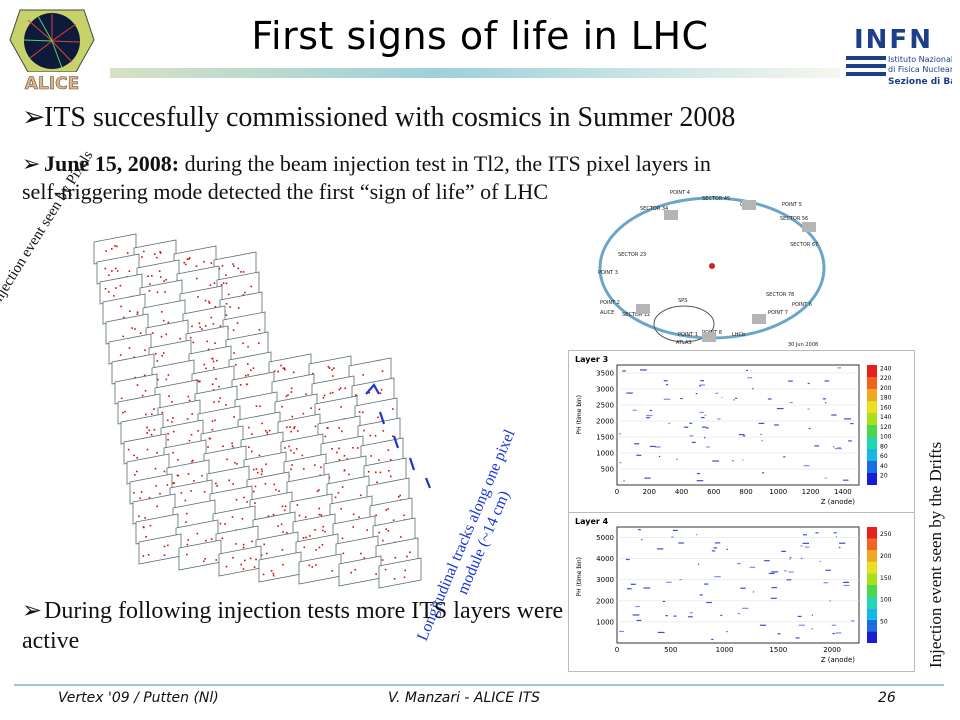 The width and height of the screenshot is (960, 720). Describe the element at coordinates (843, 492) in the screenshot. I see `x-tick-label: 1400` at that location.